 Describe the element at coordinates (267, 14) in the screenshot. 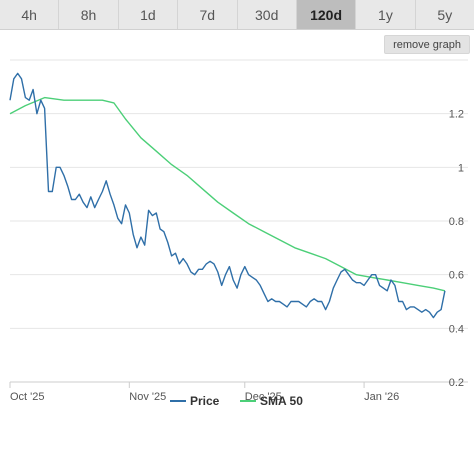

I see `tab-30d: 30d` at that location.